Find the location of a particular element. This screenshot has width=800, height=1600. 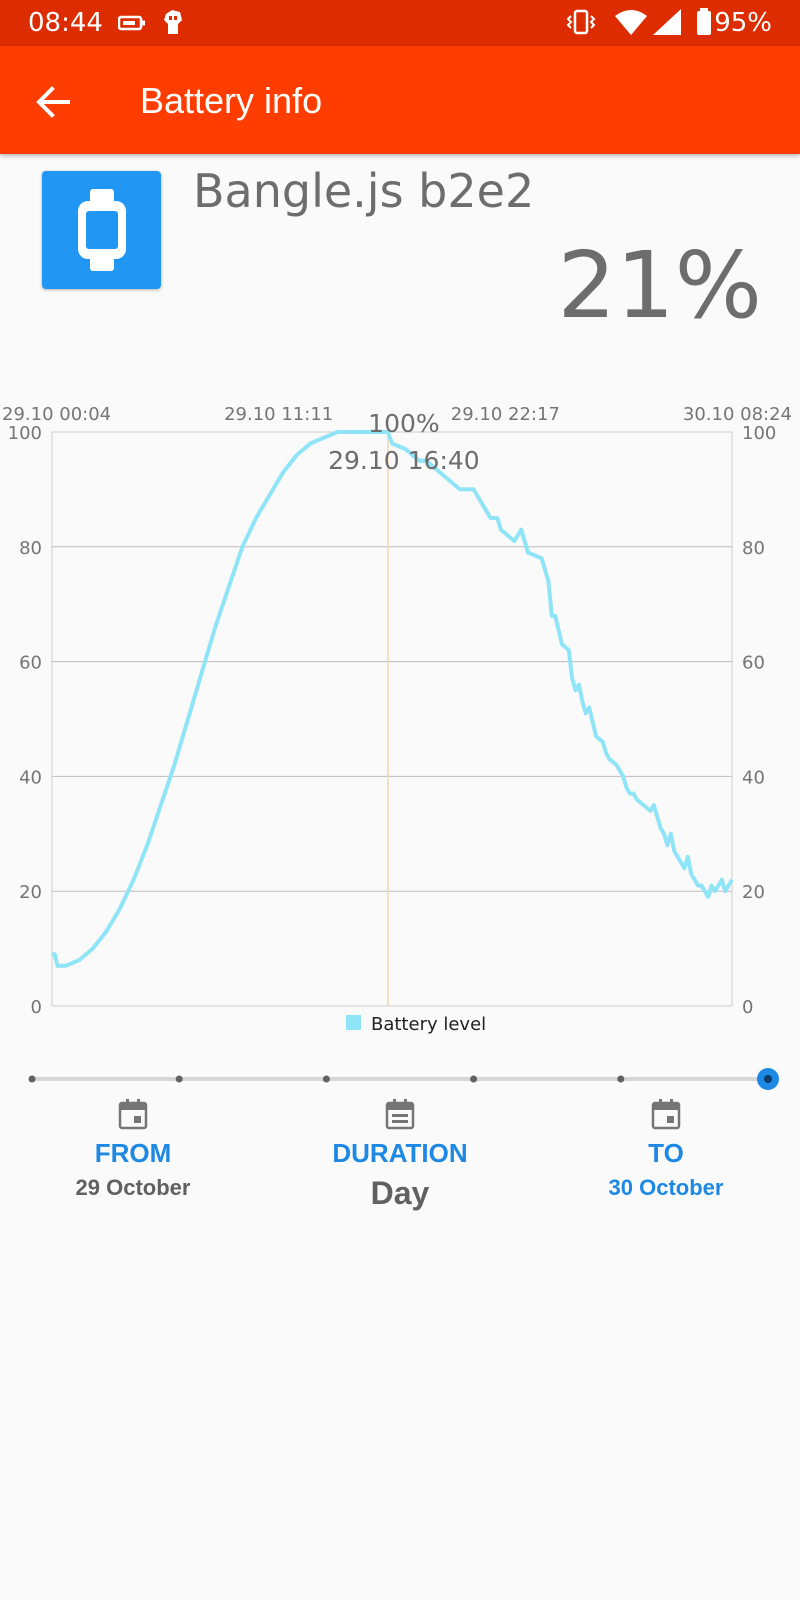

to-selector: TO 30 October is located at coordinates (666, 1149).